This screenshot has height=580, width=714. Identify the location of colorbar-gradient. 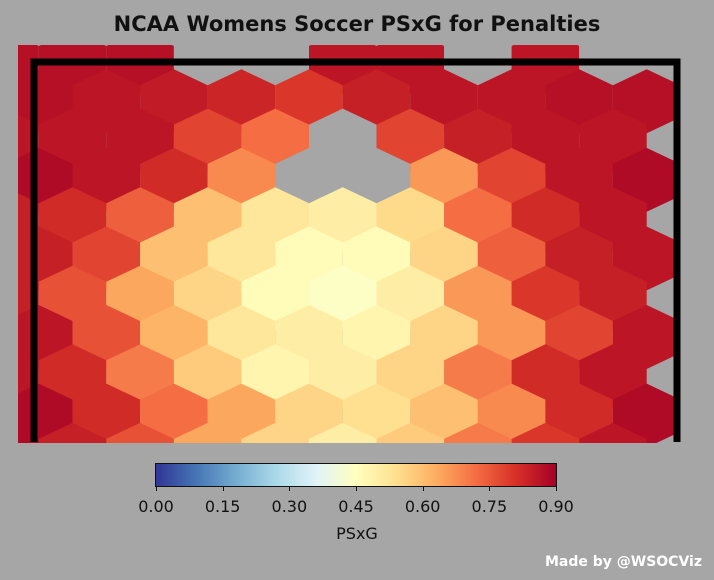
(356, 475).